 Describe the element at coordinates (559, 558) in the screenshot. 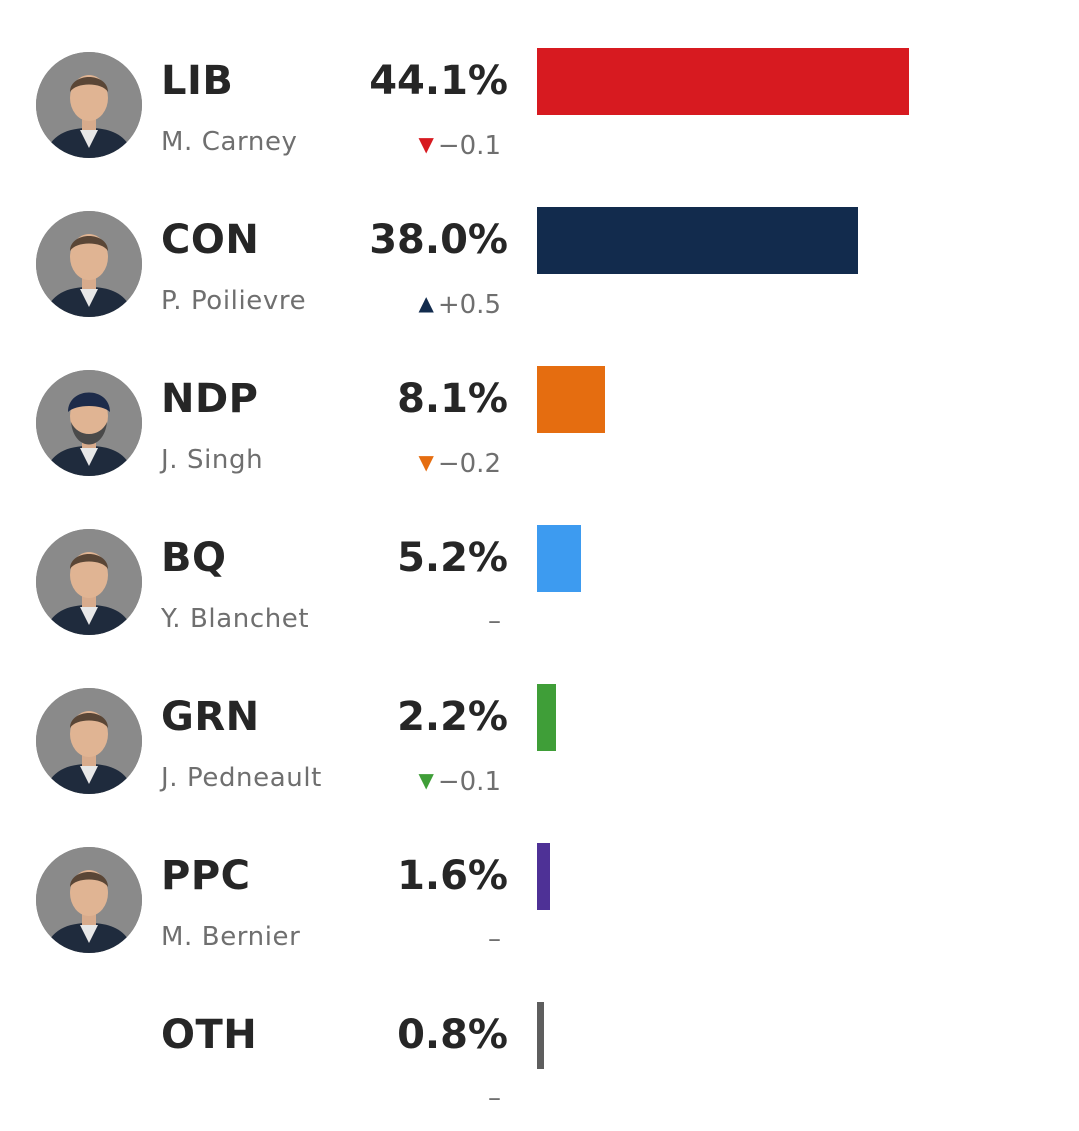

I see `bar-bq` at that location.